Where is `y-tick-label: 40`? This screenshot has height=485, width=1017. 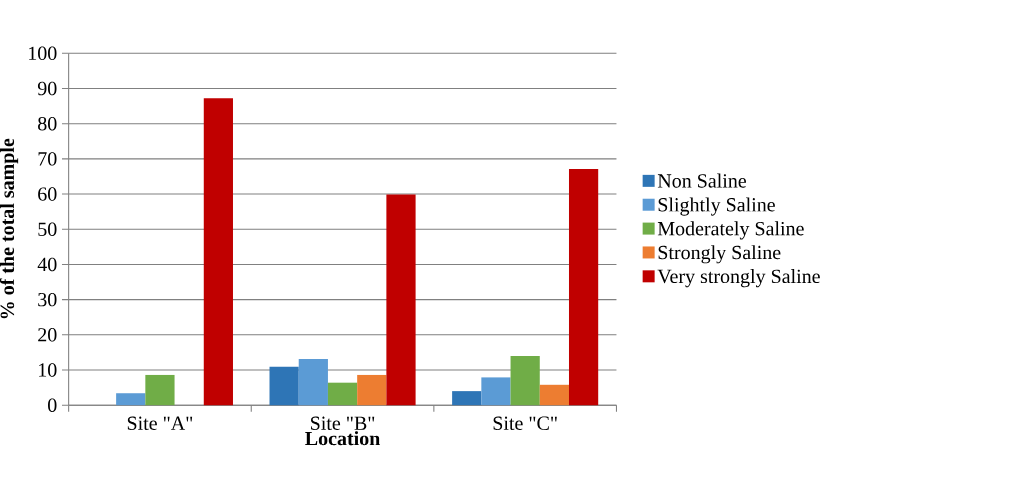
y-tick-label: 40 is located at coordinates (47, 264).